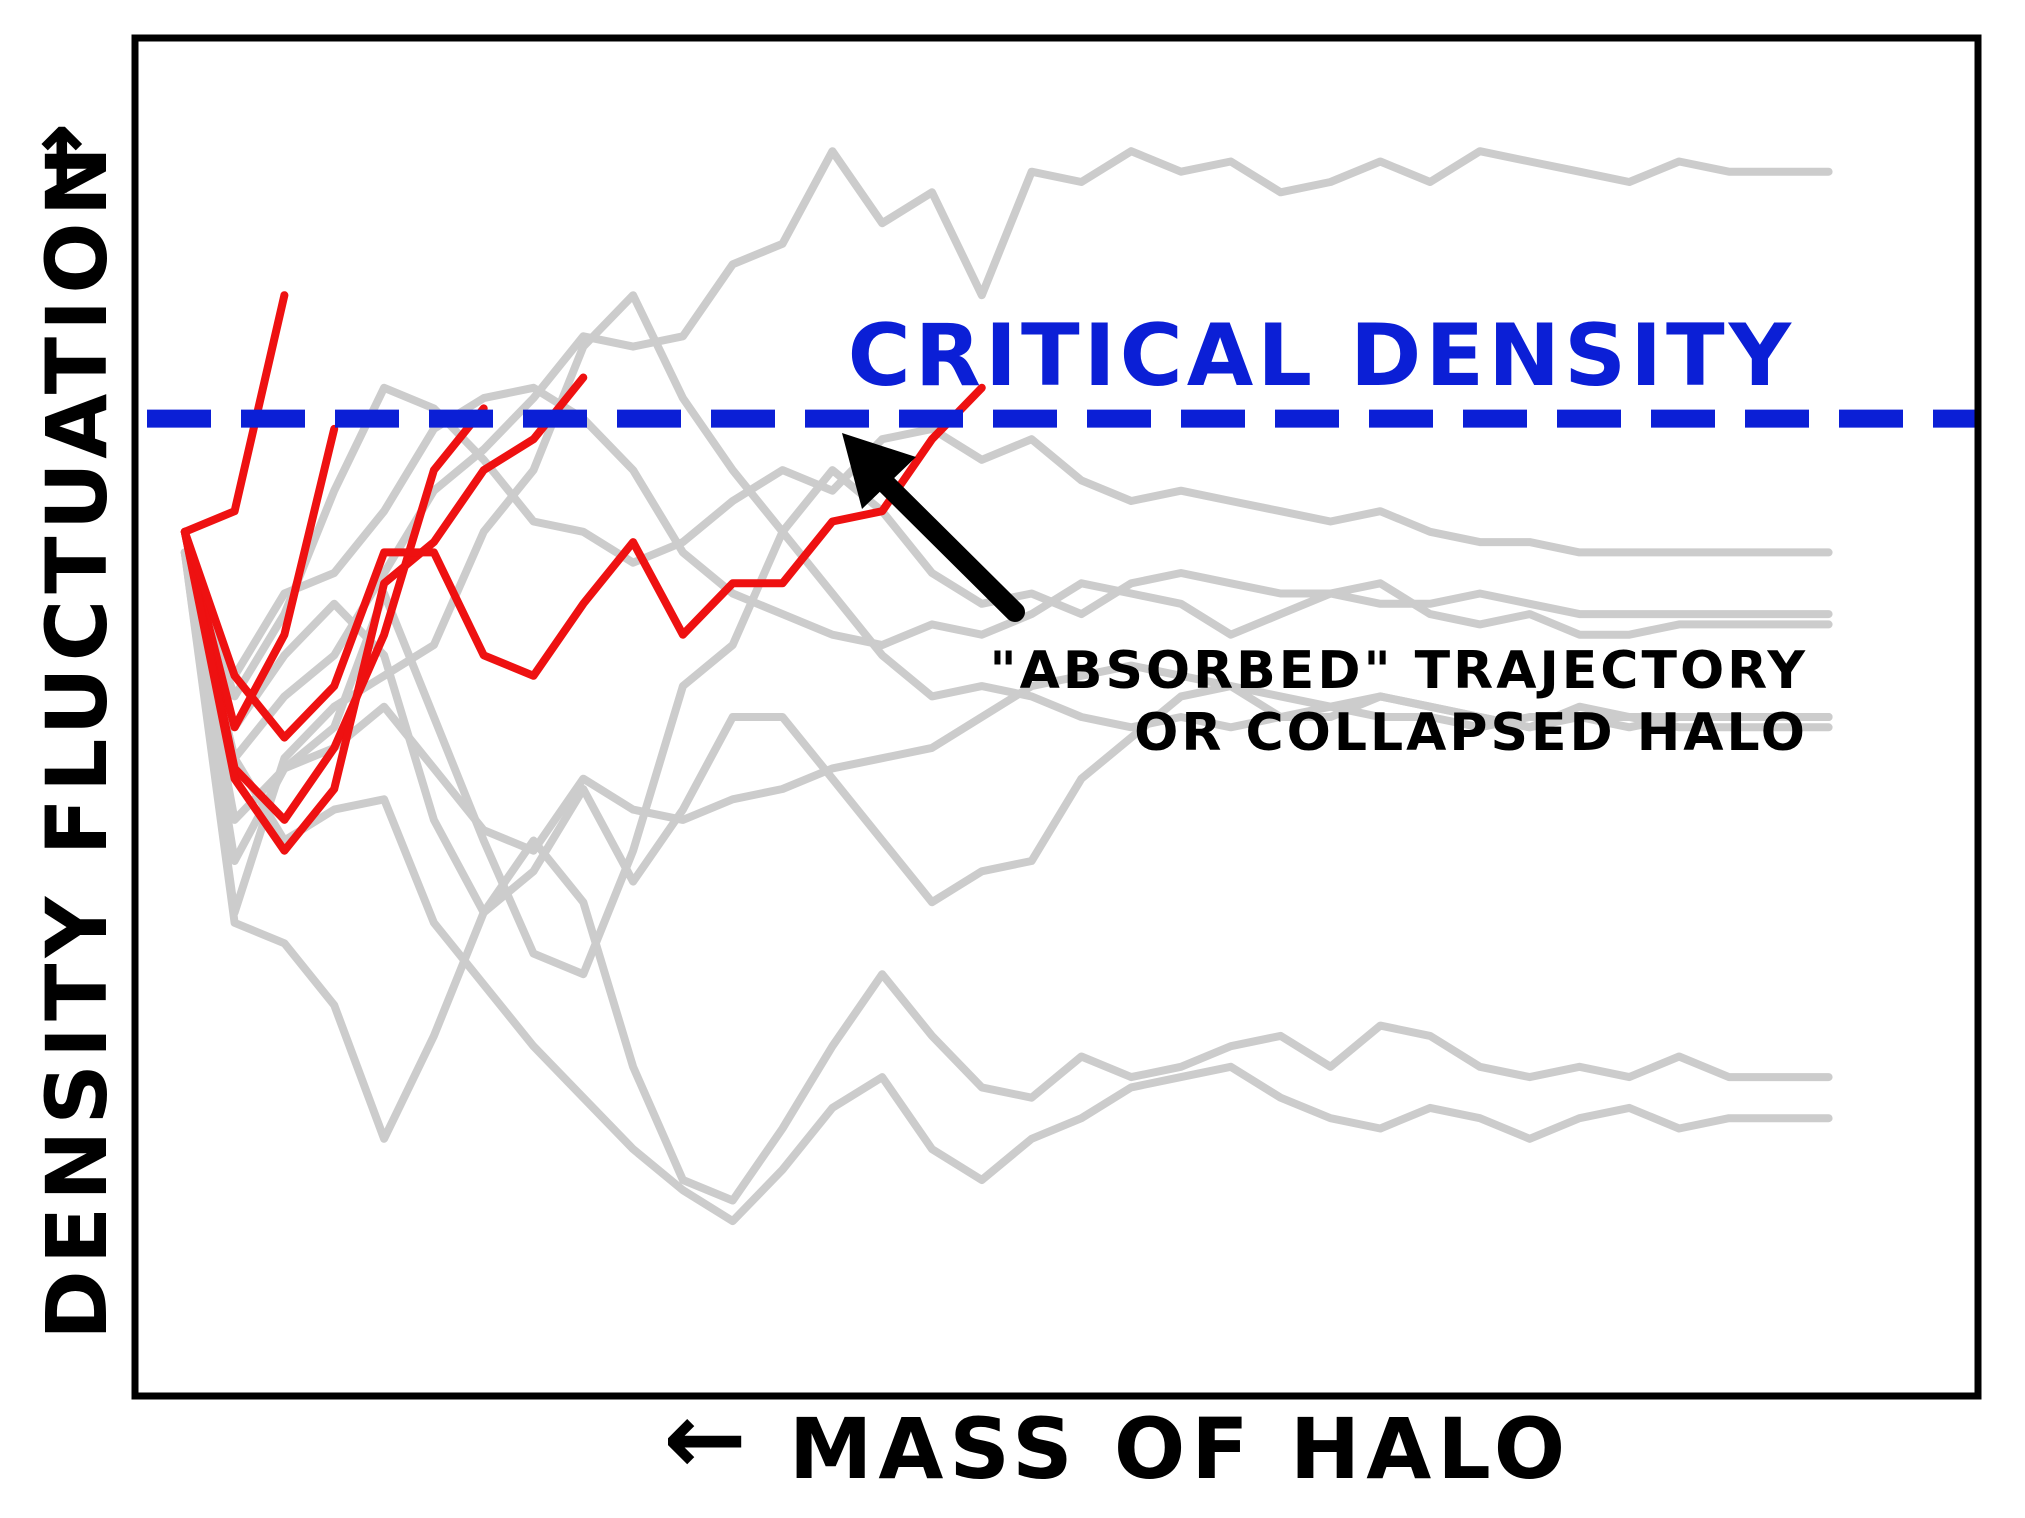 The image size is (2025, 1518). I want to click on absorbed-2-line, so click(259, 578).